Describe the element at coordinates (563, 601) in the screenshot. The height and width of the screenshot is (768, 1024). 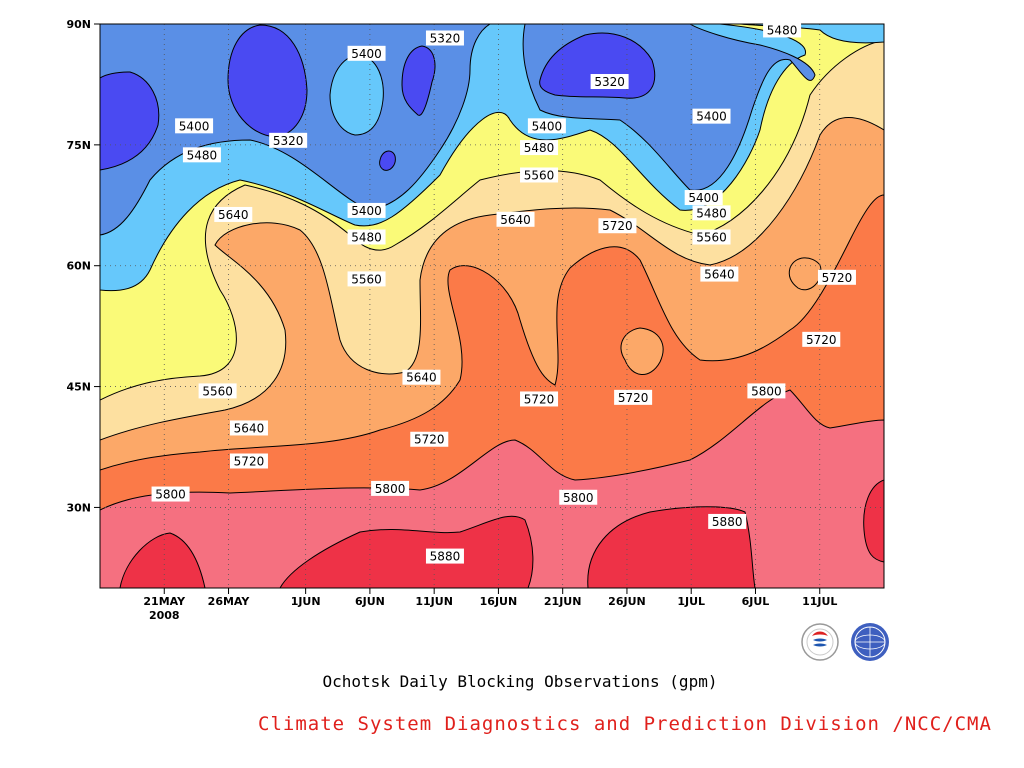
I see `x-tick-label: 21JUN` at that location.